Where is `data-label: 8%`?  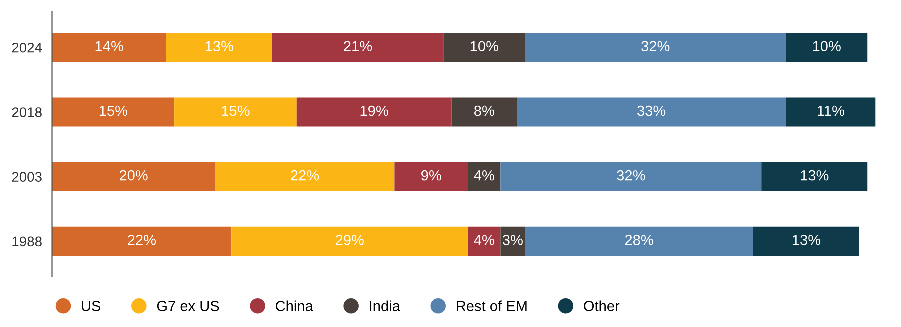 data-label: 8% is located at coordinates (484, 111).